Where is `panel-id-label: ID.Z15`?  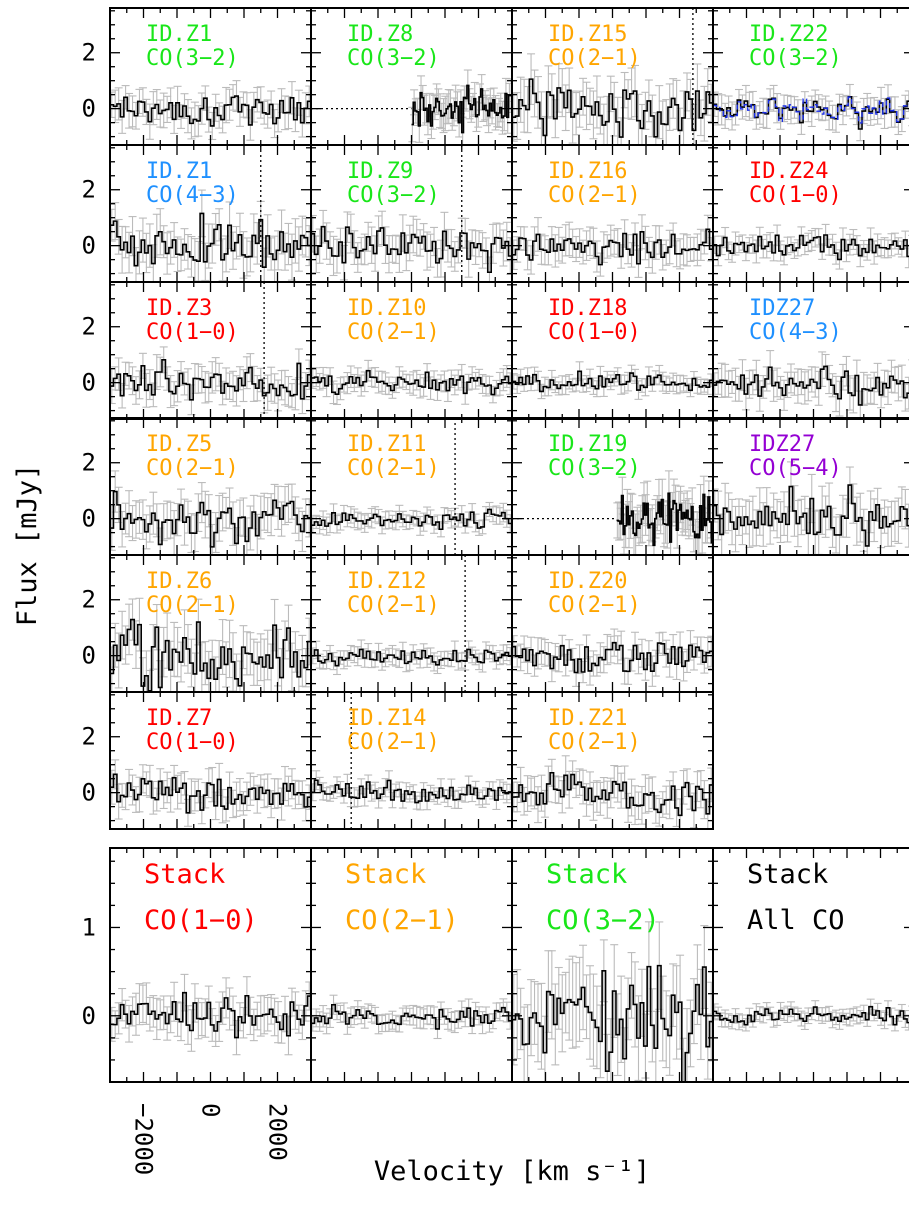 panel-id-label: ID.Z15 is located at coordinates (587, 34).